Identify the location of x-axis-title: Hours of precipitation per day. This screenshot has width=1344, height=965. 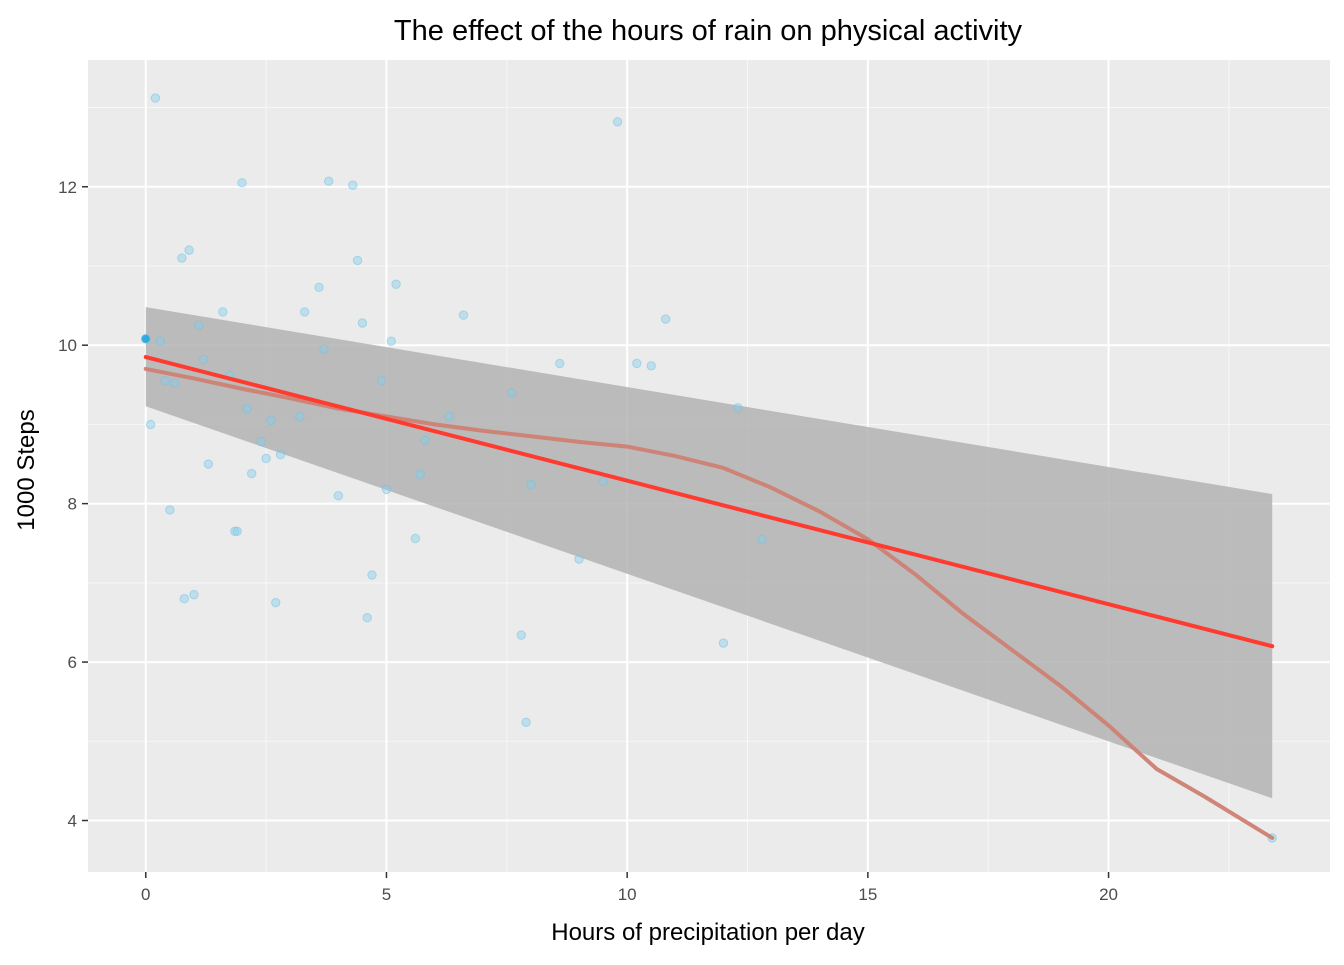
(708, 932).